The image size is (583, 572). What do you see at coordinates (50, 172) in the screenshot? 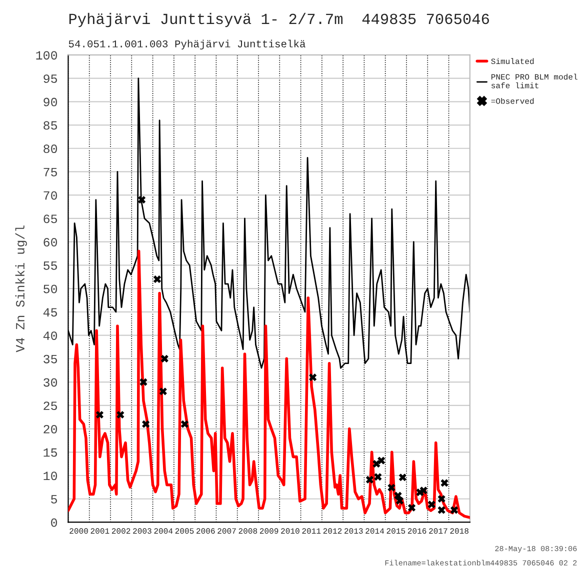
I see `y-tick-label: 75` at bounding box center [50, 172].